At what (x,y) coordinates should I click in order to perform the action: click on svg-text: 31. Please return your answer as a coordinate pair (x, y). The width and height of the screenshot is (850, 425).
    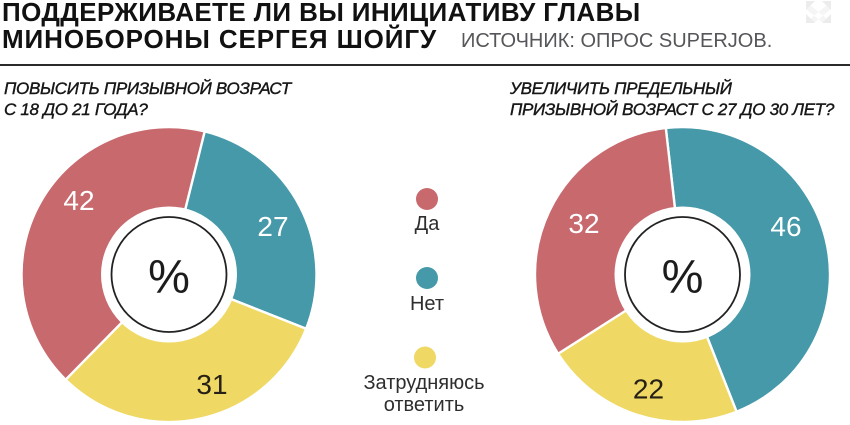
    Looking at the image, I should click on (211, 384).